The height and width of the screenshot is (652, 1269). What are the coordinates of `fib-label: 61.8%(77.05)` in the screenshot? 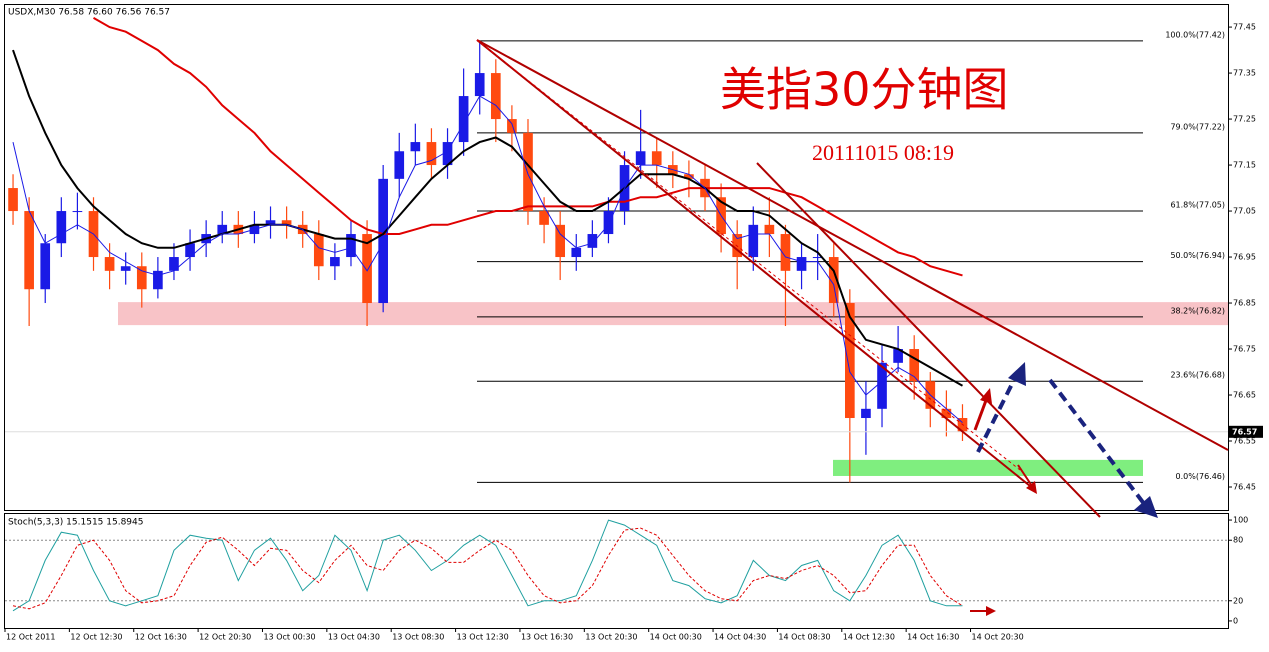 It's located at (1197, 205).